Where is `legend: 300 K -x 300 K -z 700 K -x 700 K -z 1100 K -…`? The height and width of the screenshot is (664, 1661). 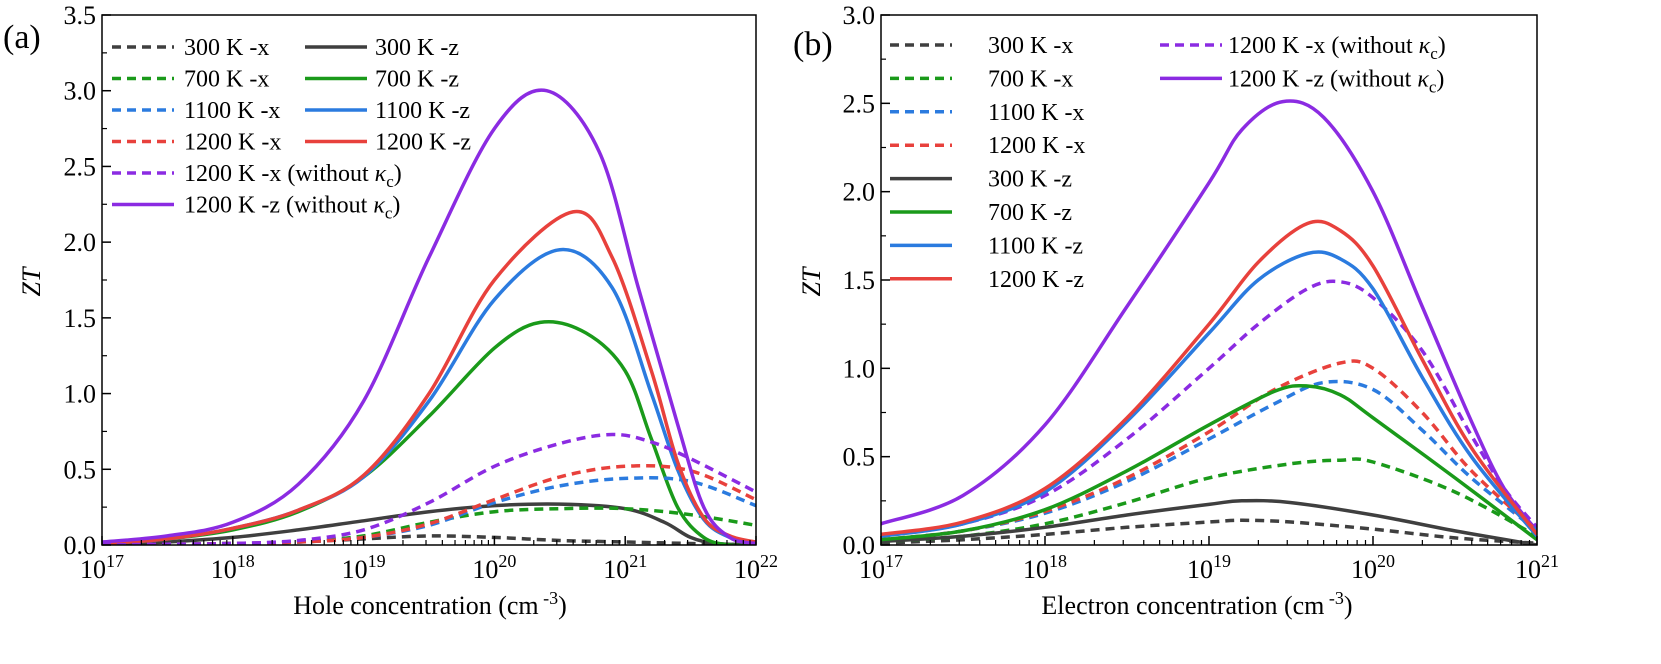 legend: 300 K -x 300 K -z 700 K -x 700 K -z 1100 K -… is located at coordinates (291, 129).